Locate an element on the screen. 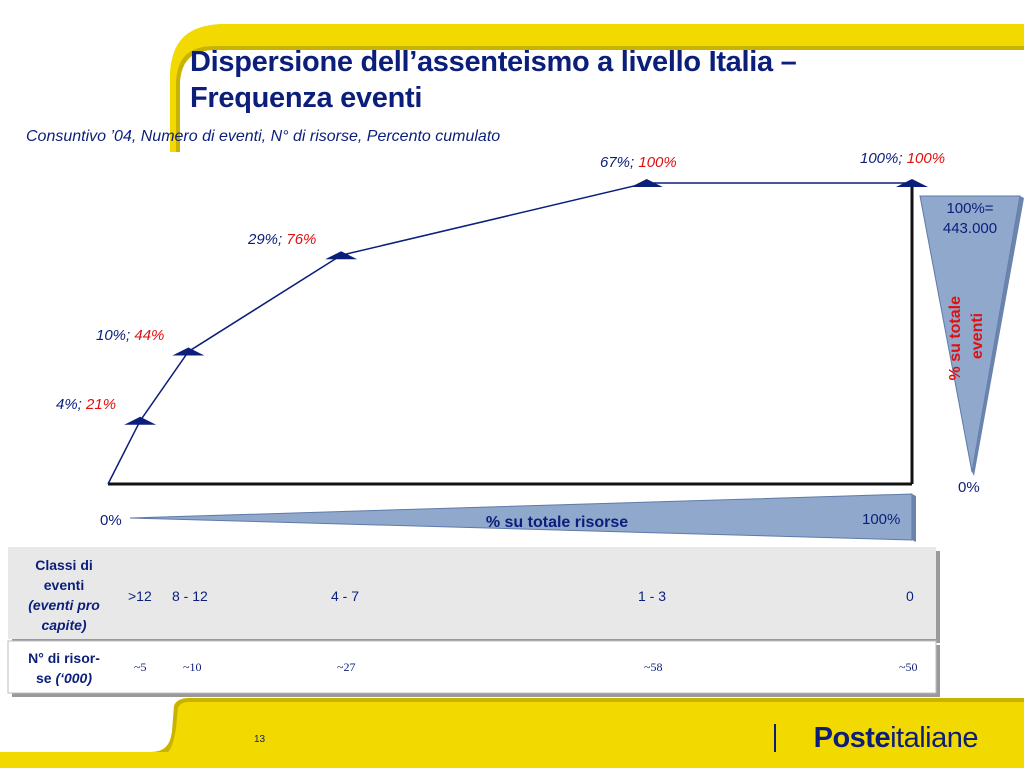  point-label-5: 100%; 100% is located at coordinates (902, 158).